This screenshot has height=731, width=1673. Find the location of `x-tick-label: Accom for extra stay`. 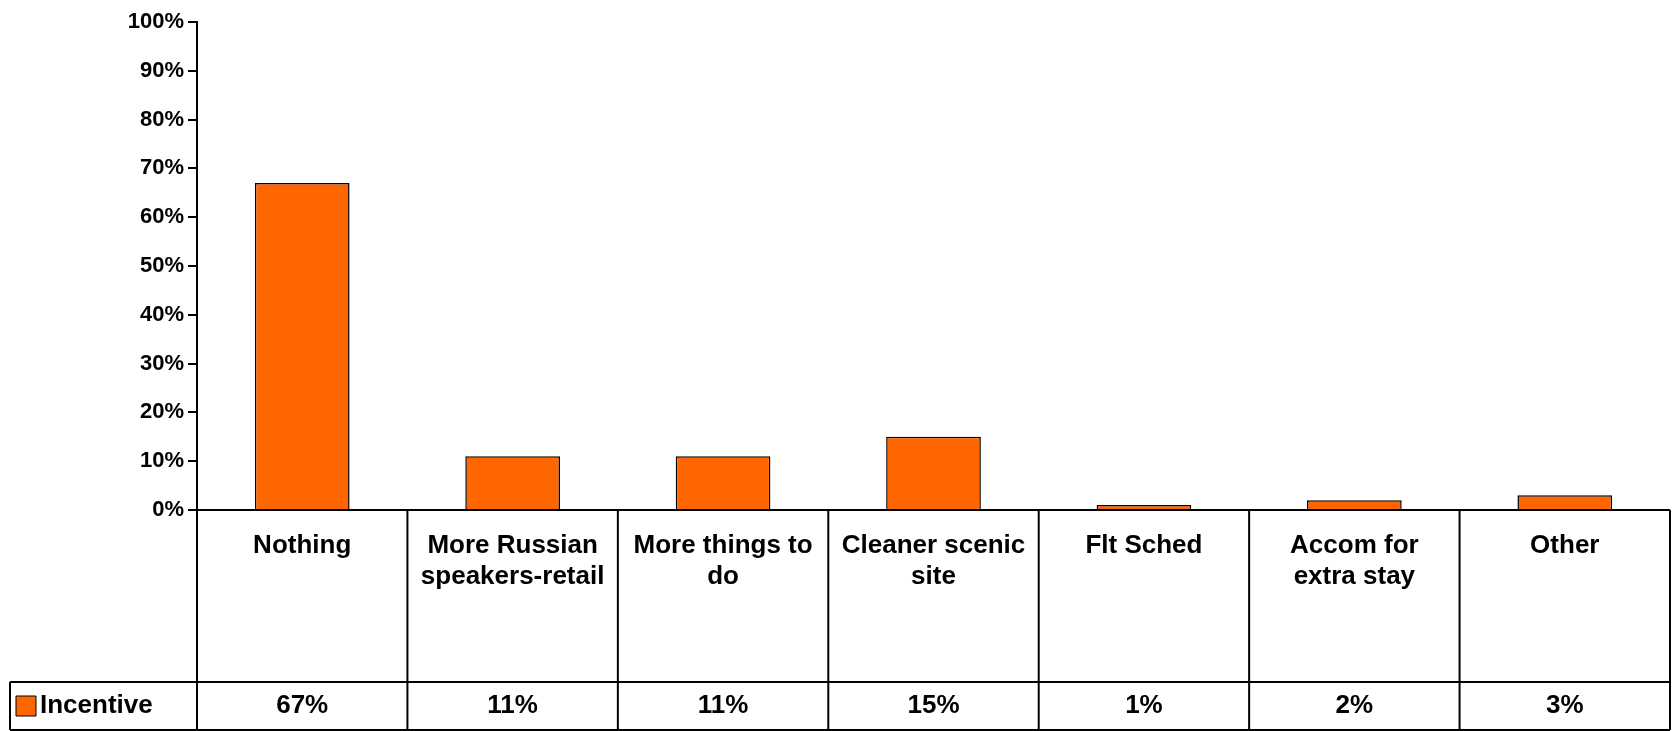

x-tick-label: Accom for extra stay is located at coordinates (1354, 559).